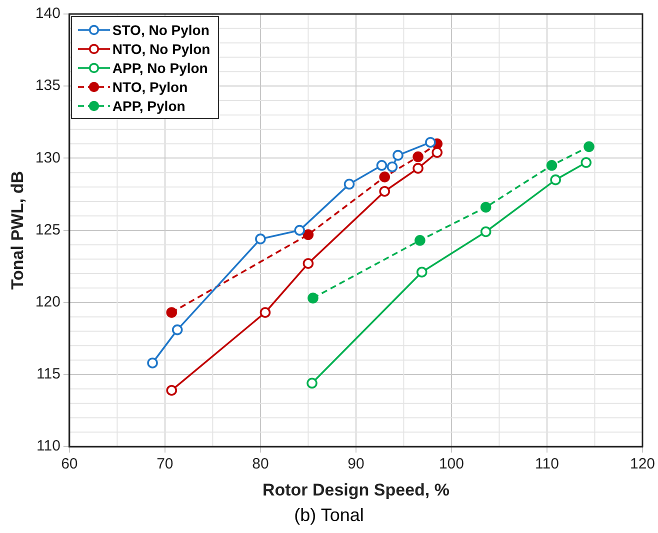 The width and height of the screenshot is (658, 533). I want to click on y-tick-label: 135, so click(47, 85).